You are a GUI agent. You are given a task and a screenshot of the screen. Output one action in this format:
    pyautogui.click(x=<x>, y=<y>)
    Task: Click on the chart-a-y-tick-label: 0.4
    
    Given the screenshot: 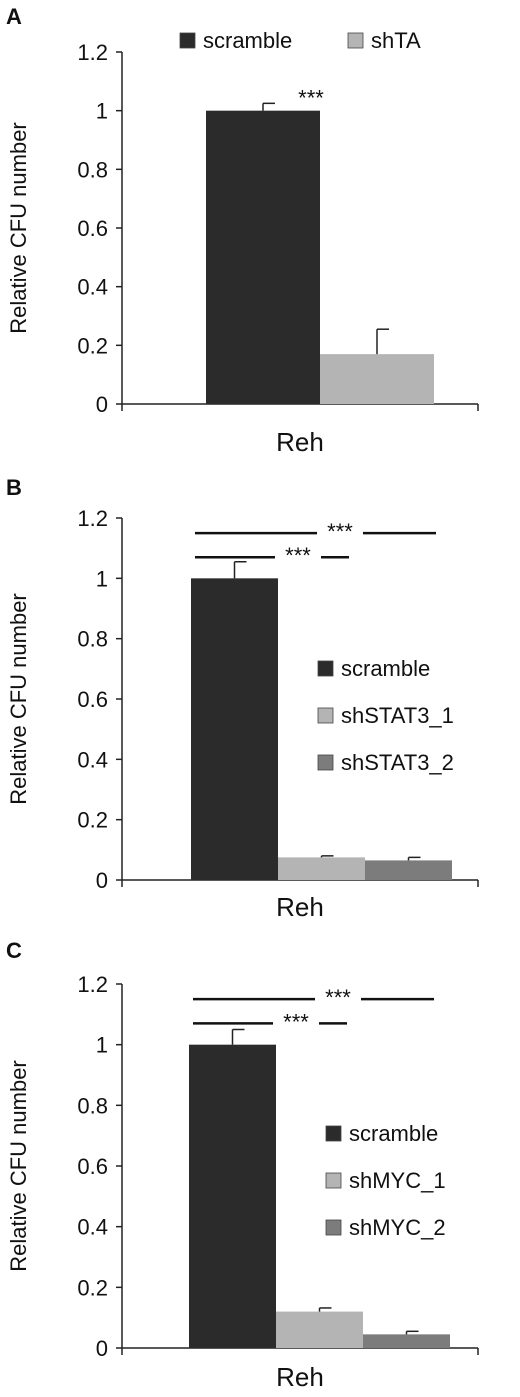 What is the action you would take?
    pyautogui.click(x=92, y=287)
    